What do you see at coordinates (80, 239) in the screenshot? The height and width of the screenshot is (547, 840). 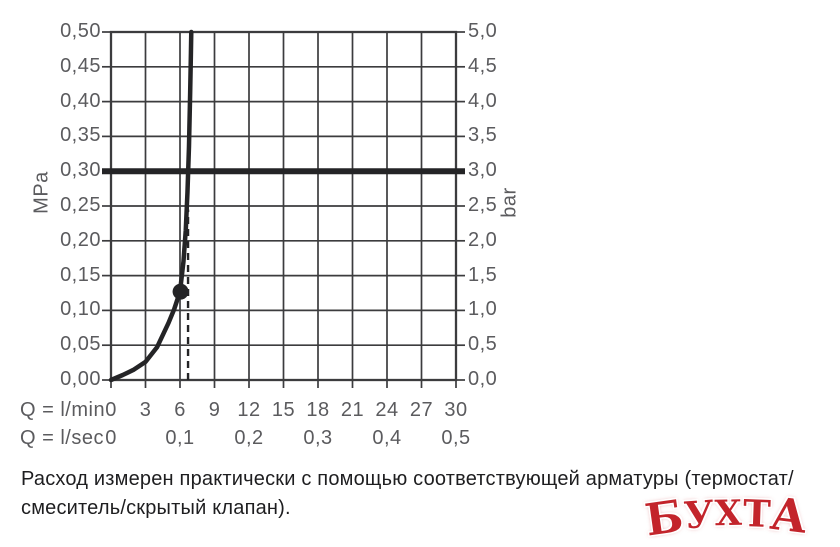 I see `y-left-tick-label: 0,20` at bounding box center [80, 239].